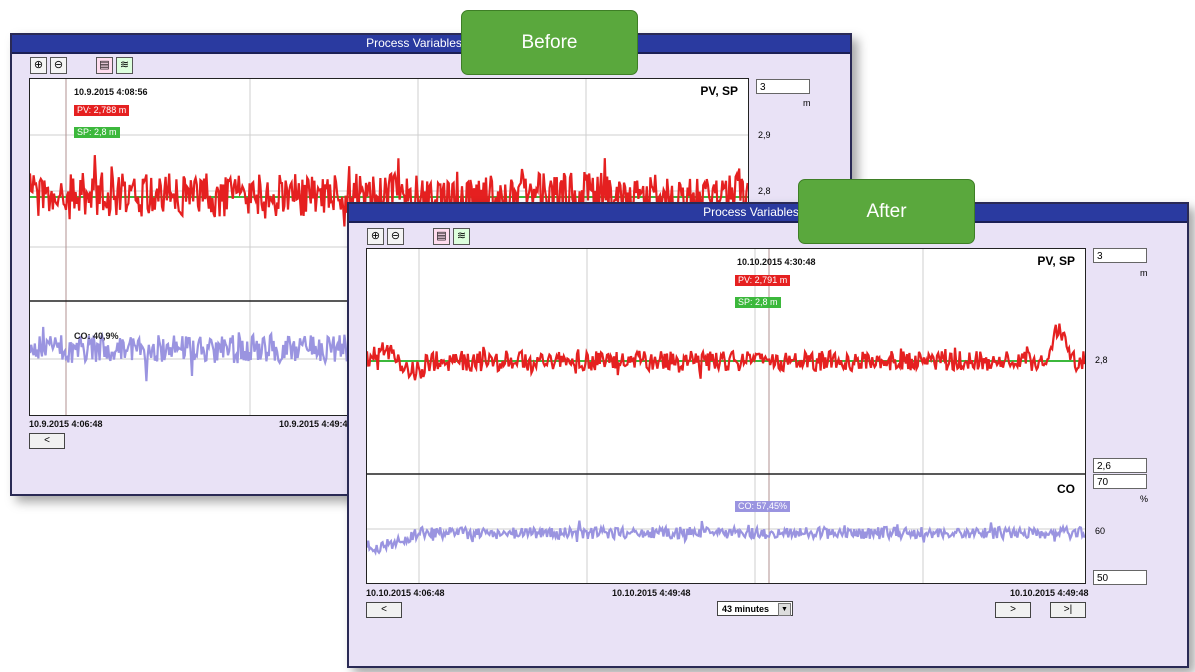  What do you see at coordinates (384, 610) in the screenshot?
I see `after-prev-button: <` at bounding box center [384, 610].